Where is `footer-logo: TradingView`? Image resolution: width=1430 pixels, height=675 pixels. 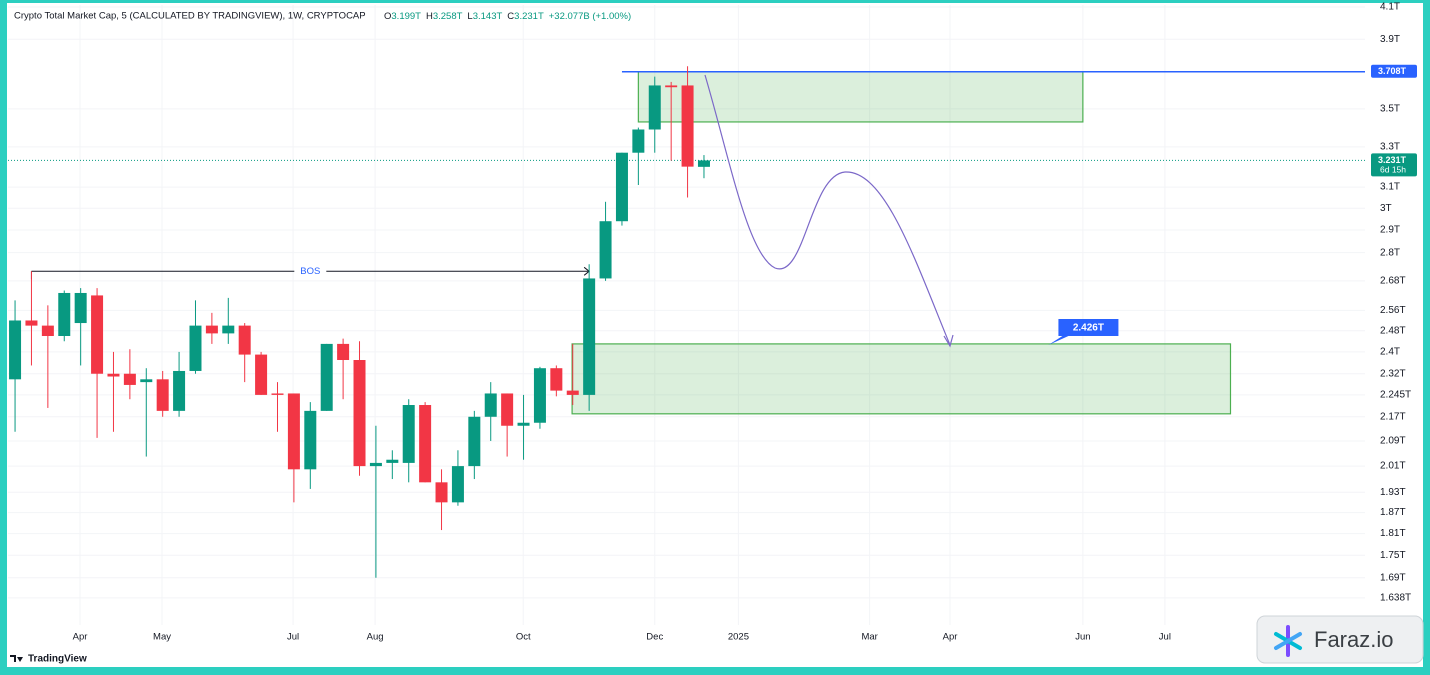
footer-logo: TradingView is located at coordinates (48, 659).